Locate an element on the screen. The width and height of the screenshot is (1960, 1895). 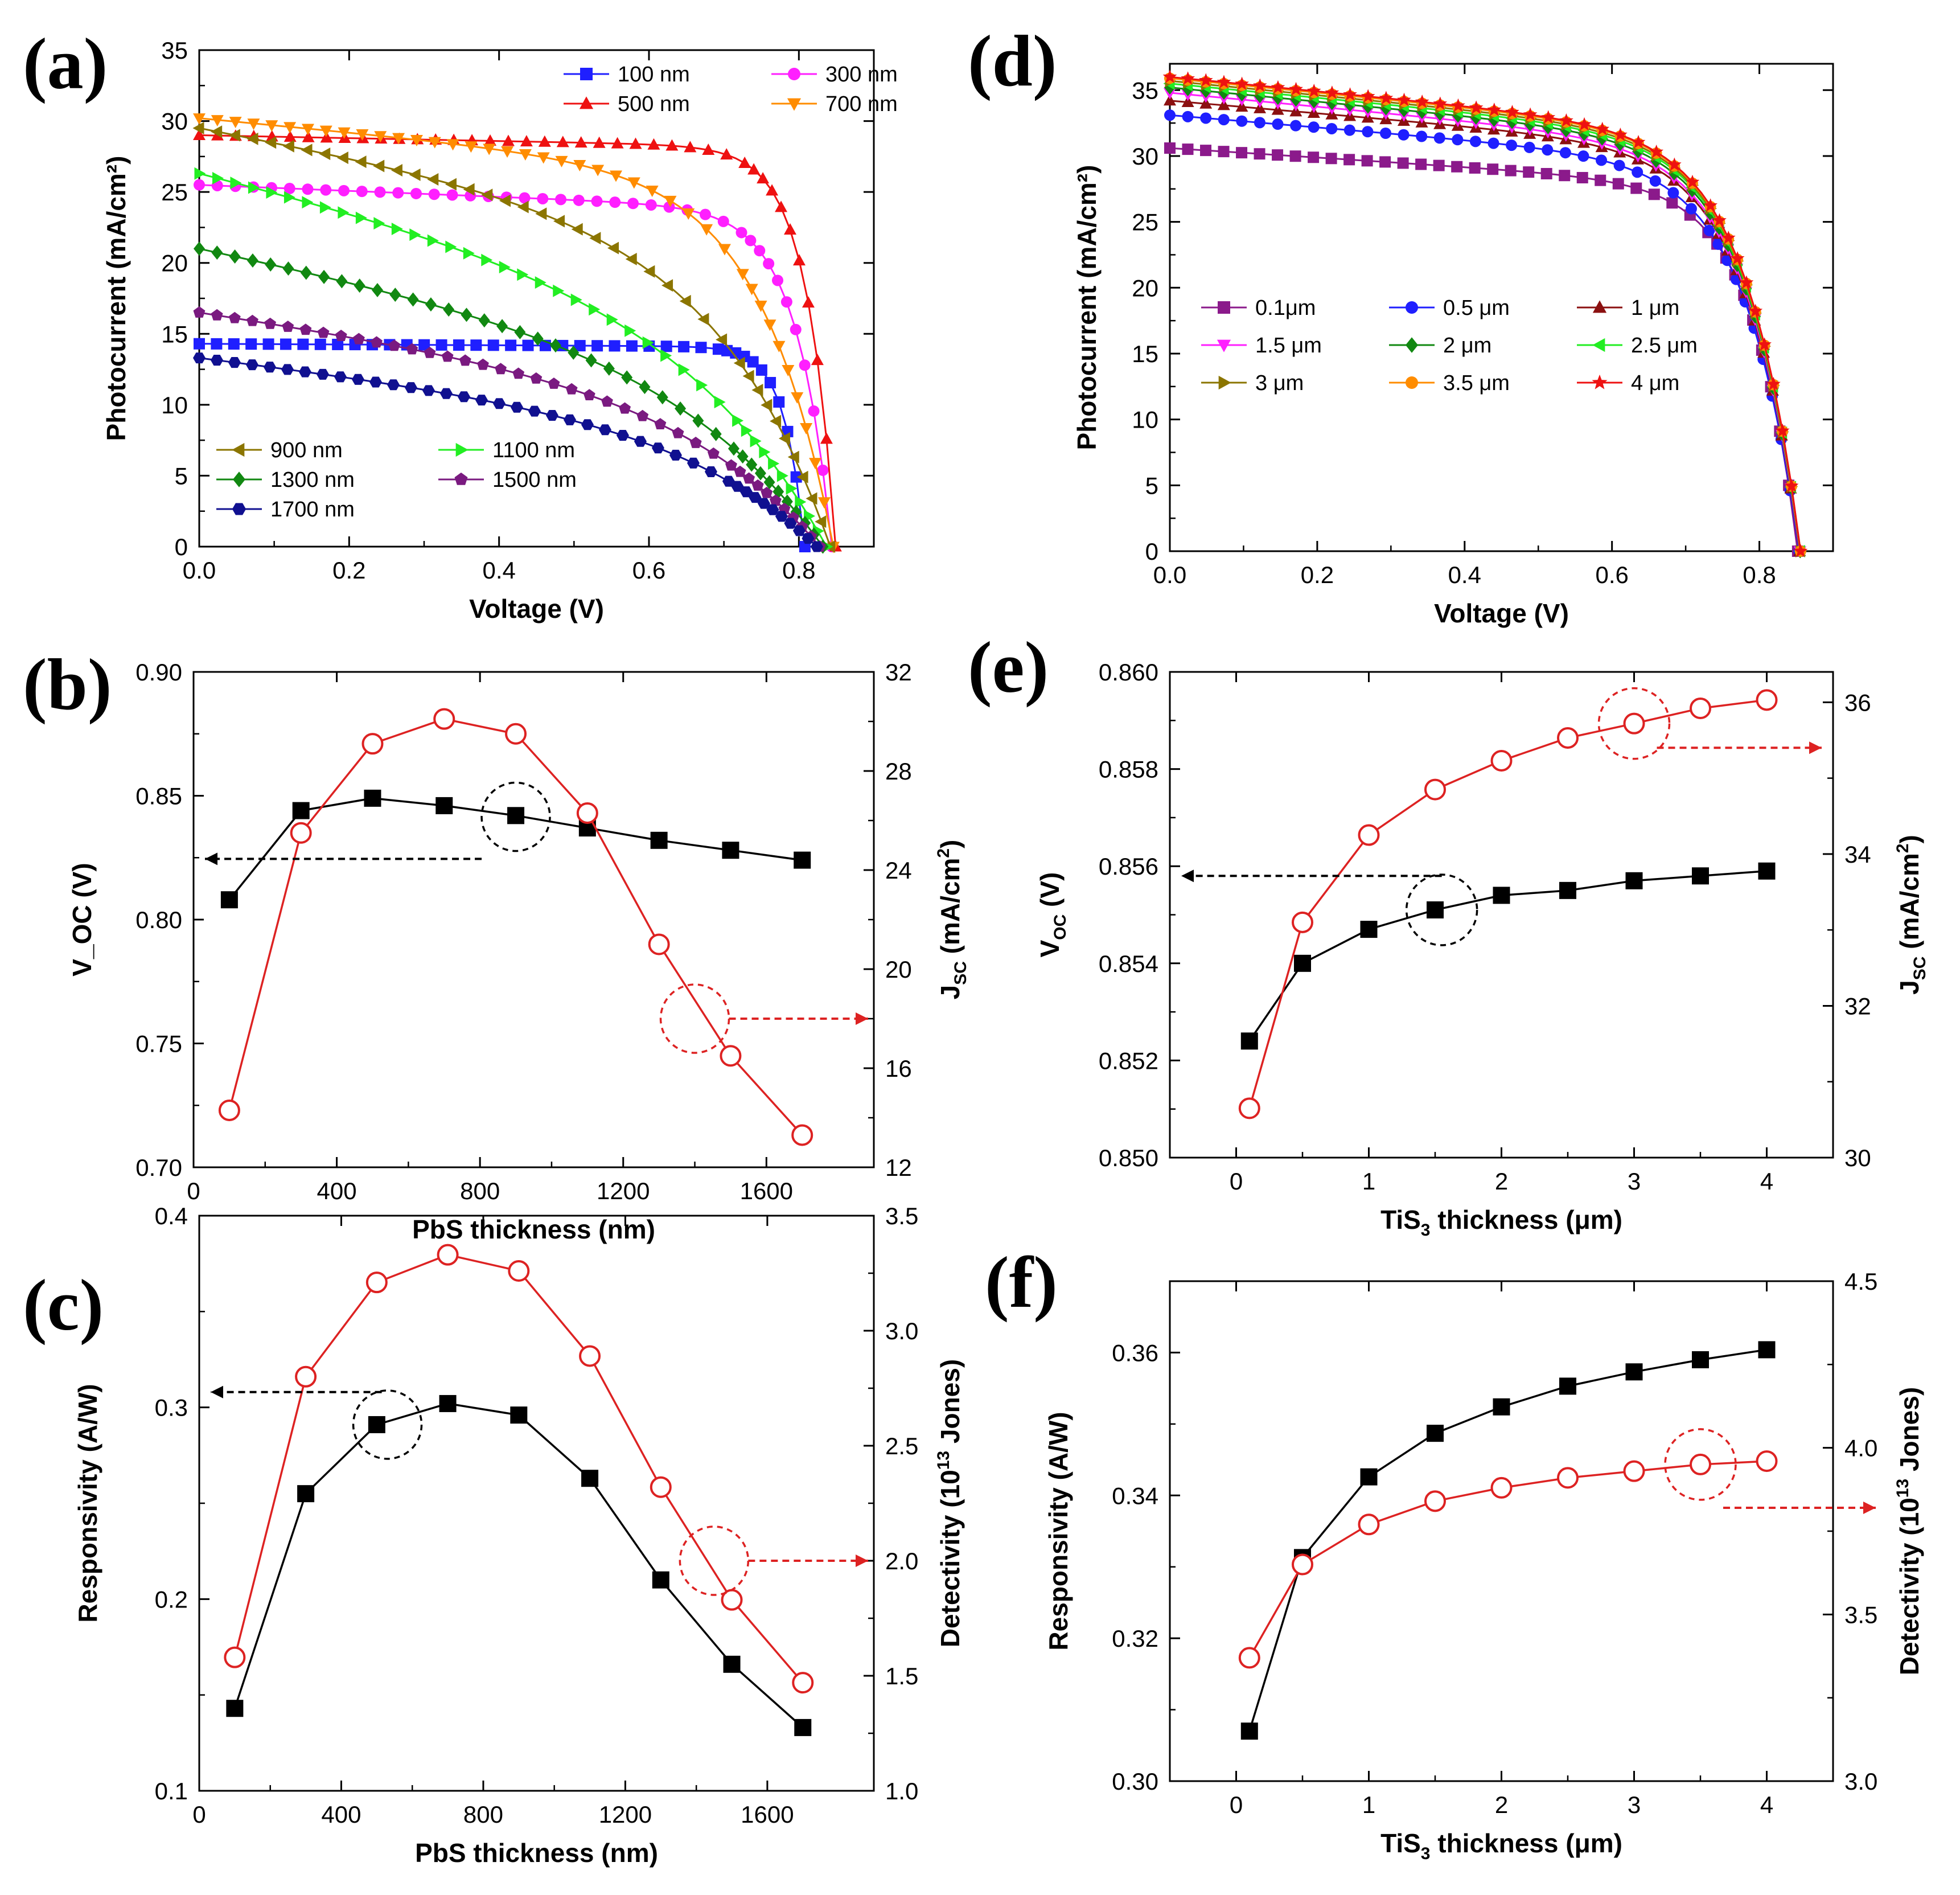
right-y-tick-label: 3.0 is located at coordinates (901, 1331).